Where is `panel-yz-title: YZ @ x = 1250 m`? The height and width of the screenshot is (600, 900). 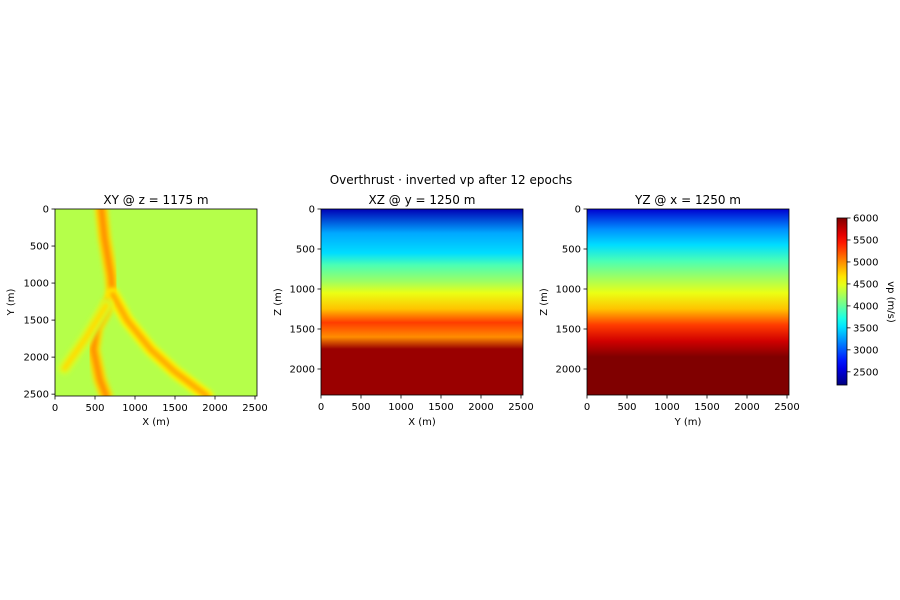 panel-yz-title: YZ @ x = 1250 m is located at coordinates (687, 200).